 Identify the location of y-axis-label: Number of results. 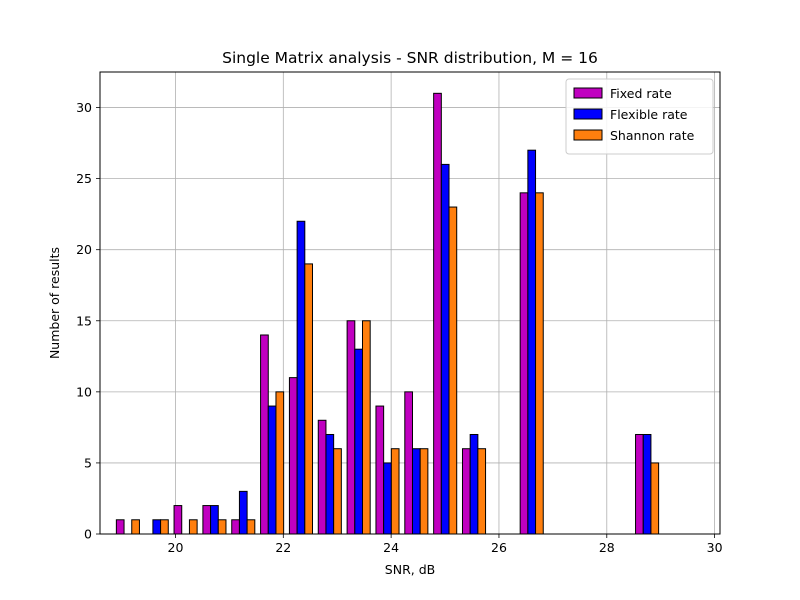
(54, 303).